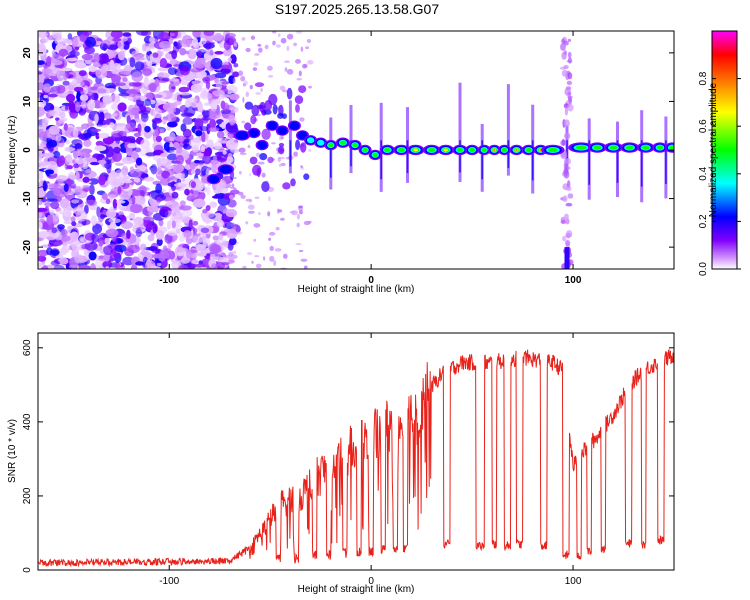  What do you see at coordinates (27, 246) in the screenshot?
I see `spectrogram-y-tick-label: -20` at bounding box center [27, 246].